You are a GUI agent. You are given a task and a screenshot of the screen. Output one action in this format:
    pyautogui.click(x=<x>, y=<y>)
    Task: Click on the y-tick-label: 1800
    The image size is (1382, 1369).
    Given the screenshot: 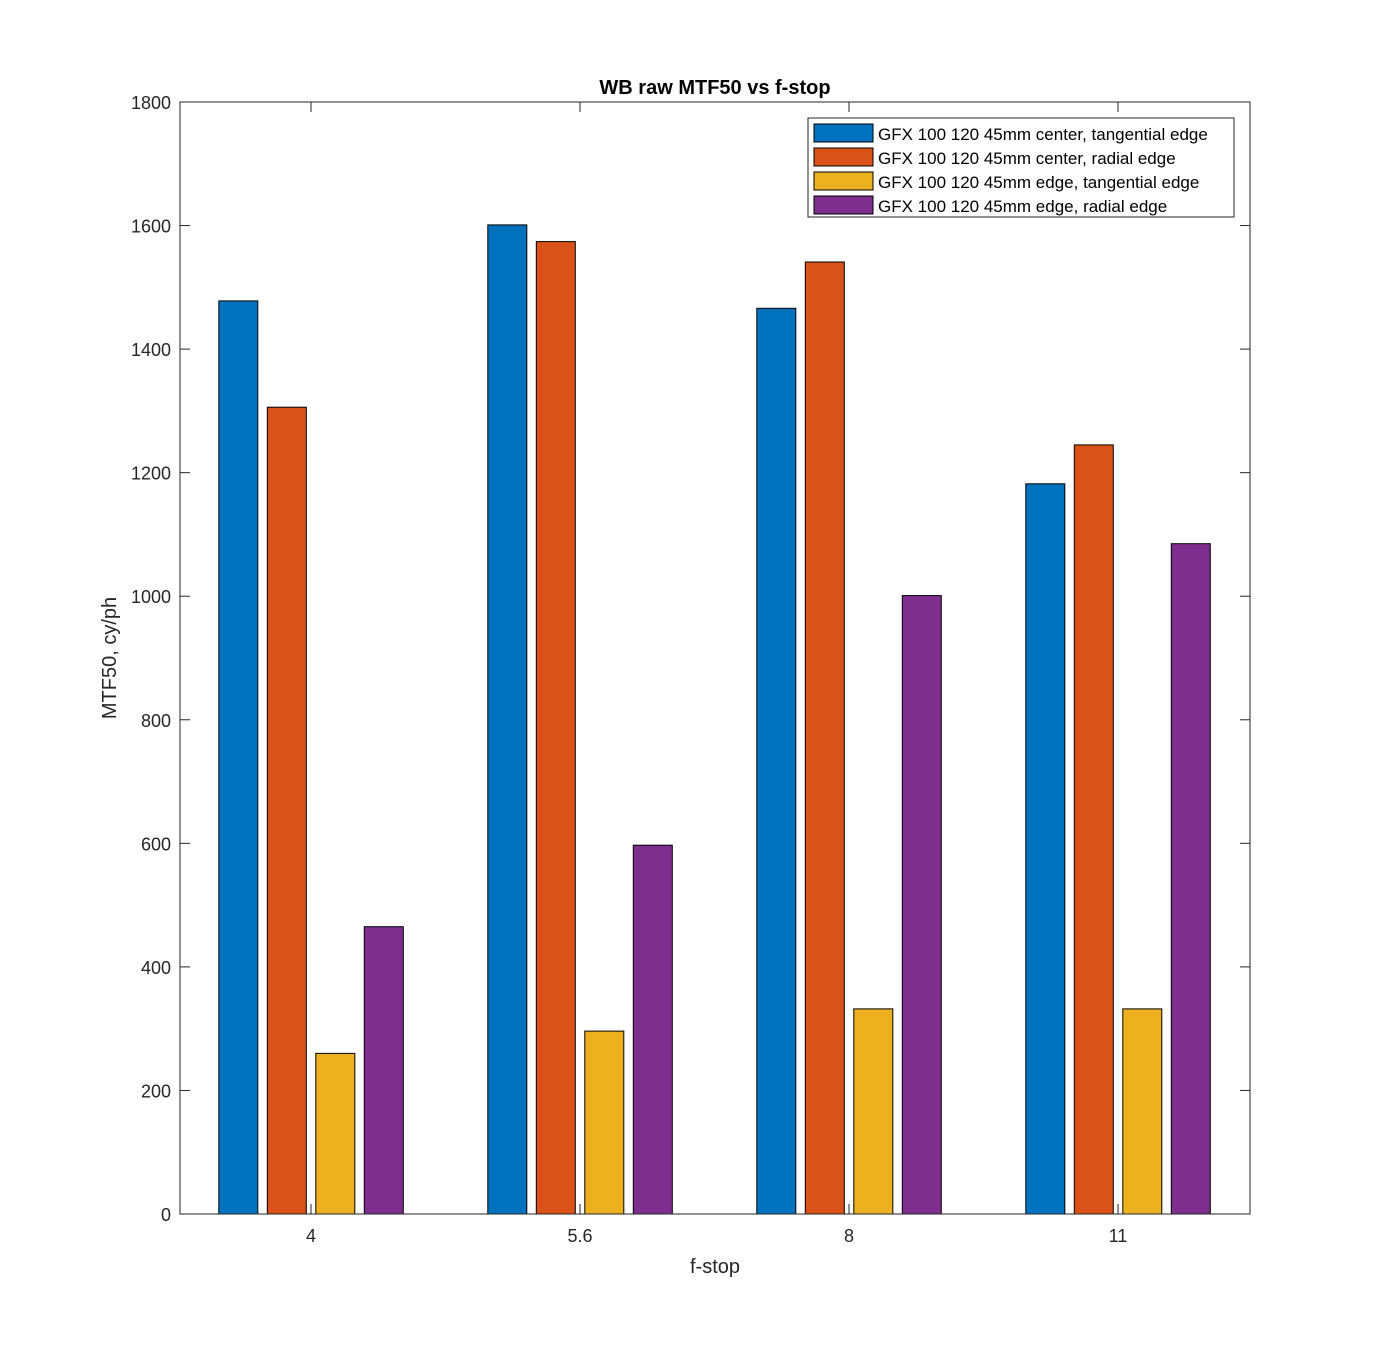 What is the action you would take?
    pyautogui.click(x=151, y=103)
    